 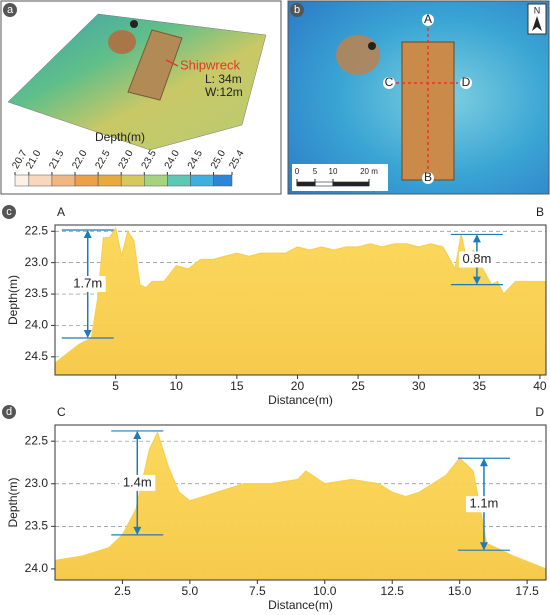 What do you see at coordinates (172, 63) in the screenshot?
I see `pointer` at bounding box center [172, 63].